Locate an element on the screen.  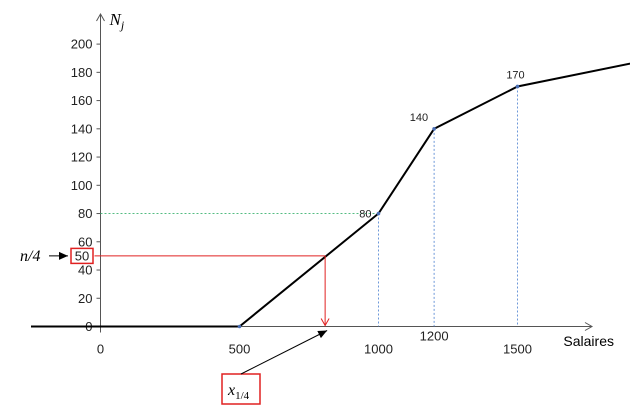
y-tick-label: 140 is located at coordinates (82, 128).